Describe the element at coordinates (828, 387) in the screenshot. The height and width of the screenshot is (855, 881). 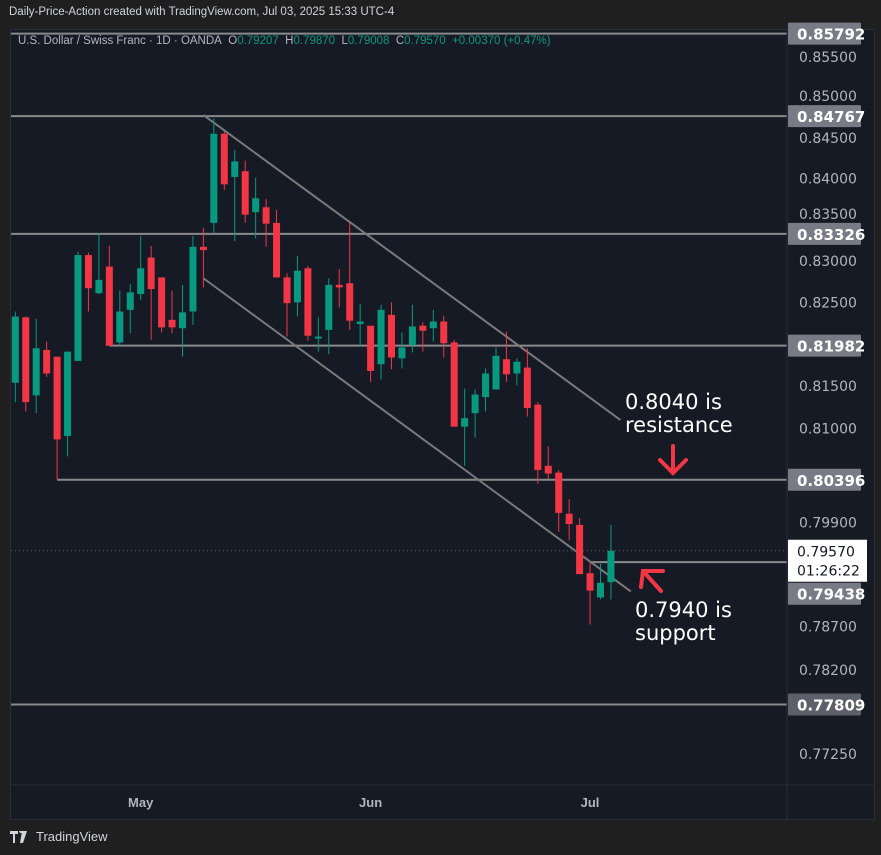
I see `price-tick-label: 0.81500` at that location.